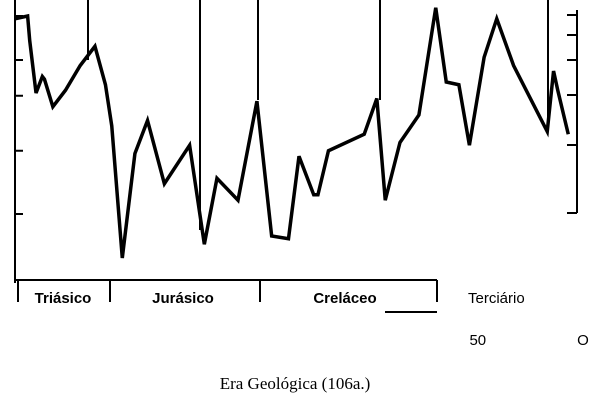 Image resolution: width=590 pixels, height=404 pixels. Describe the element at coordinates (583, 340) in the screenshot. I see `x-tick-label: O` at that location.